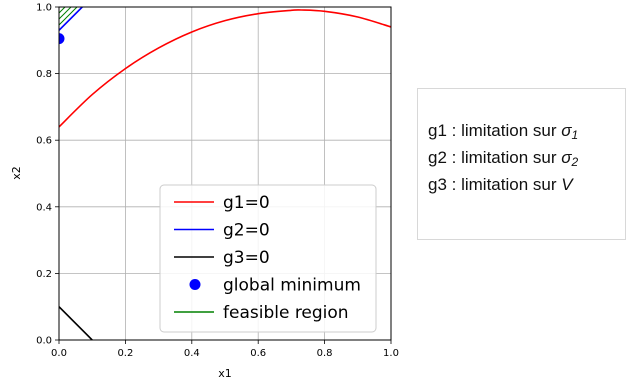  What do you see at coordinates (575, 162) in the screenshot?
I see `constraint-subscript: 2` at bounding box center [575, 162].